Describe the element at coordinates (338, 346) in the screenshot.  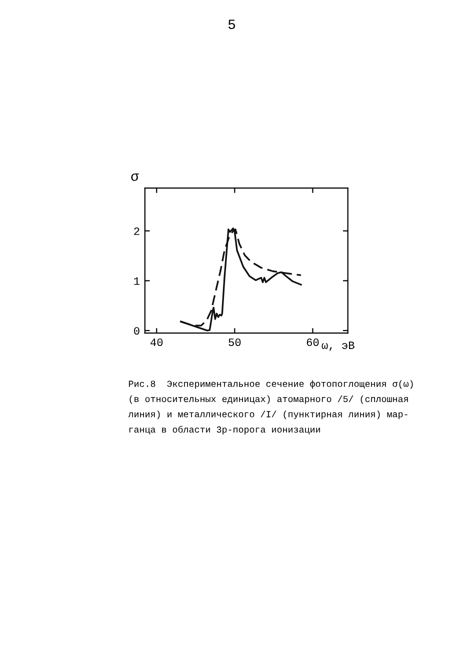
I see `x-axis-title: ω, эВ` at that location.